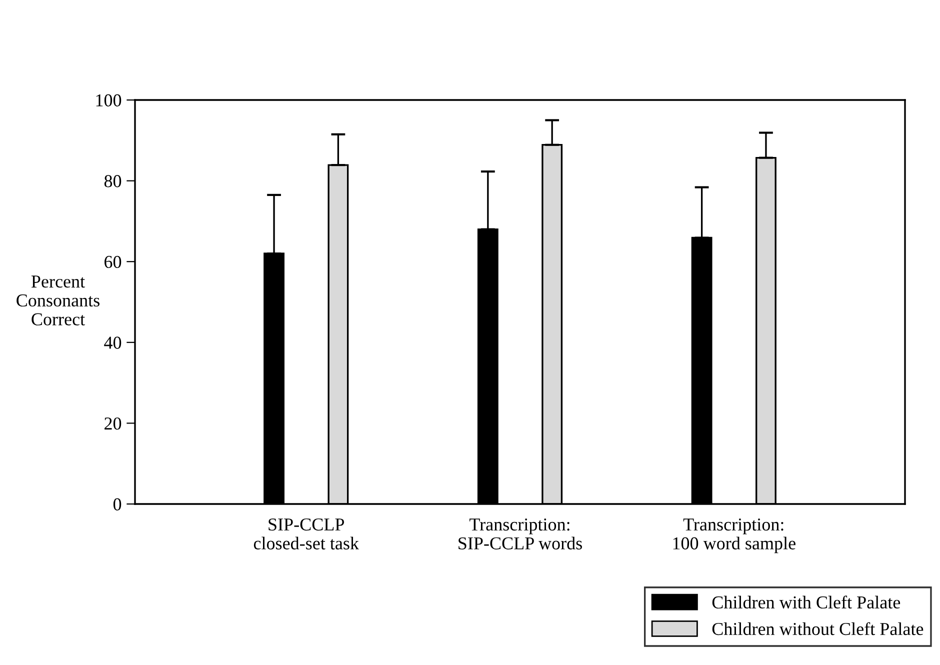 This screenshot has height=665, width=940. What do you see at coordinates (109, 100) in the screenshot?
I see `y-tick-label: 100` at bounding box center [109, 100].